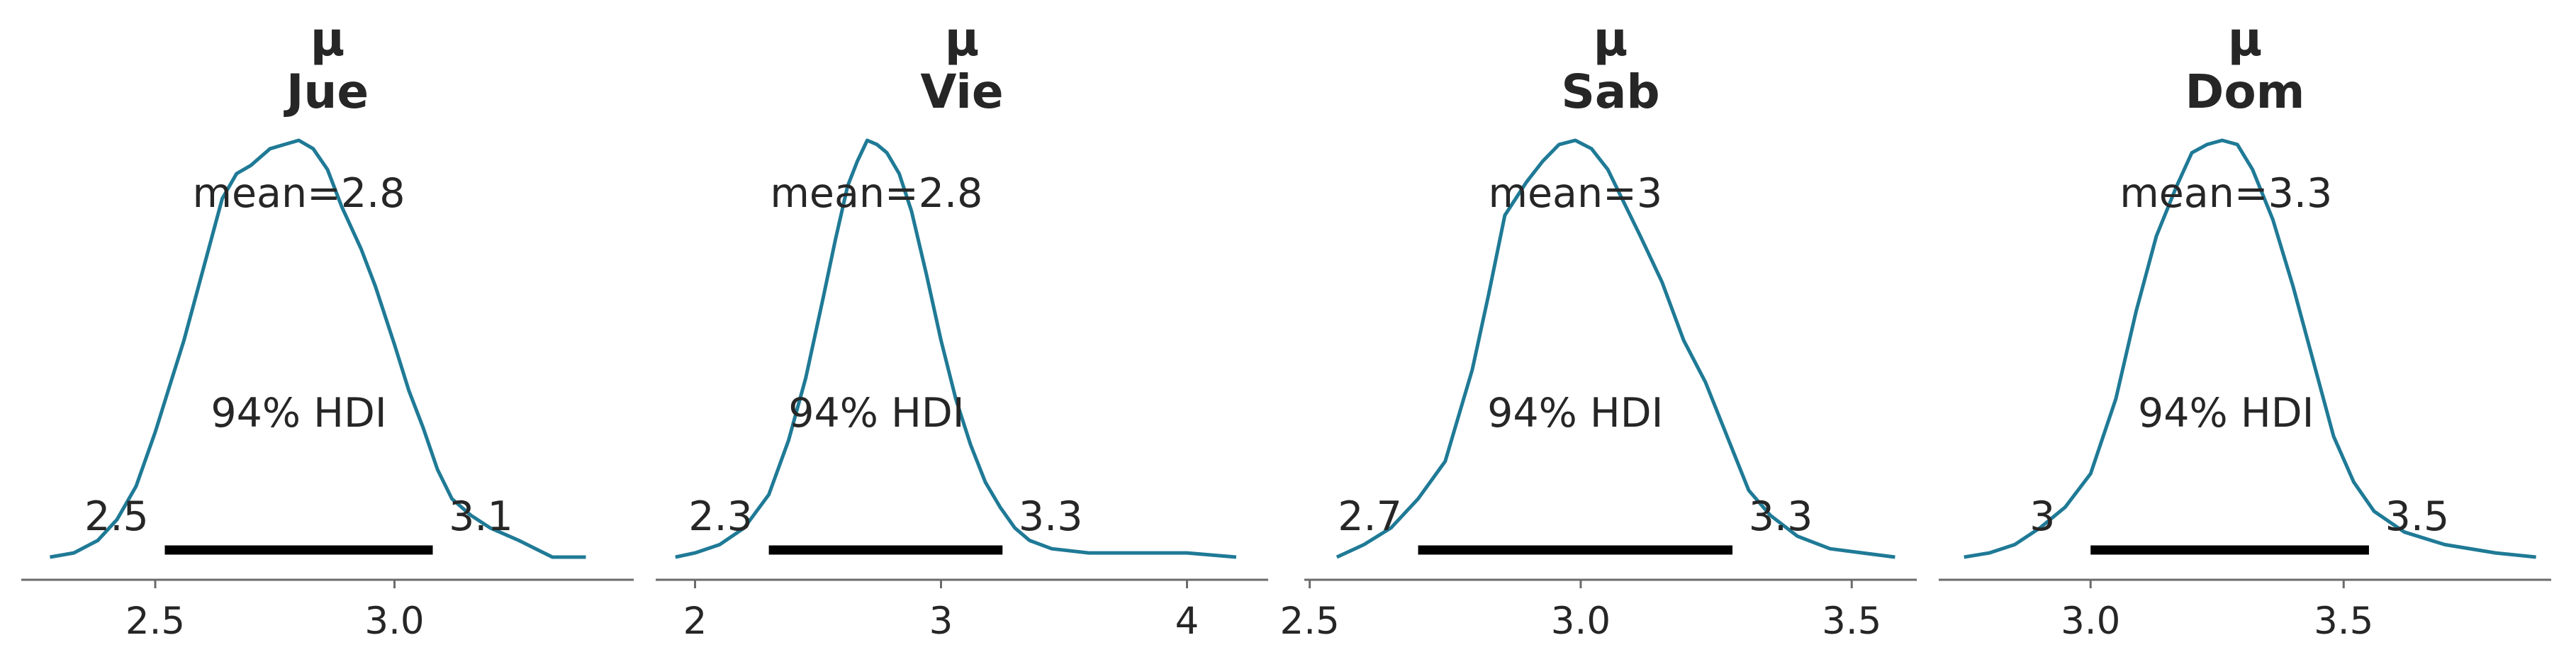 This screenshot has height=662, width=2576. What do you see at coordinates (481, 516) in the screenshot?
I see `hdi-high-label: 3.1` at bounding box center [481, 516].